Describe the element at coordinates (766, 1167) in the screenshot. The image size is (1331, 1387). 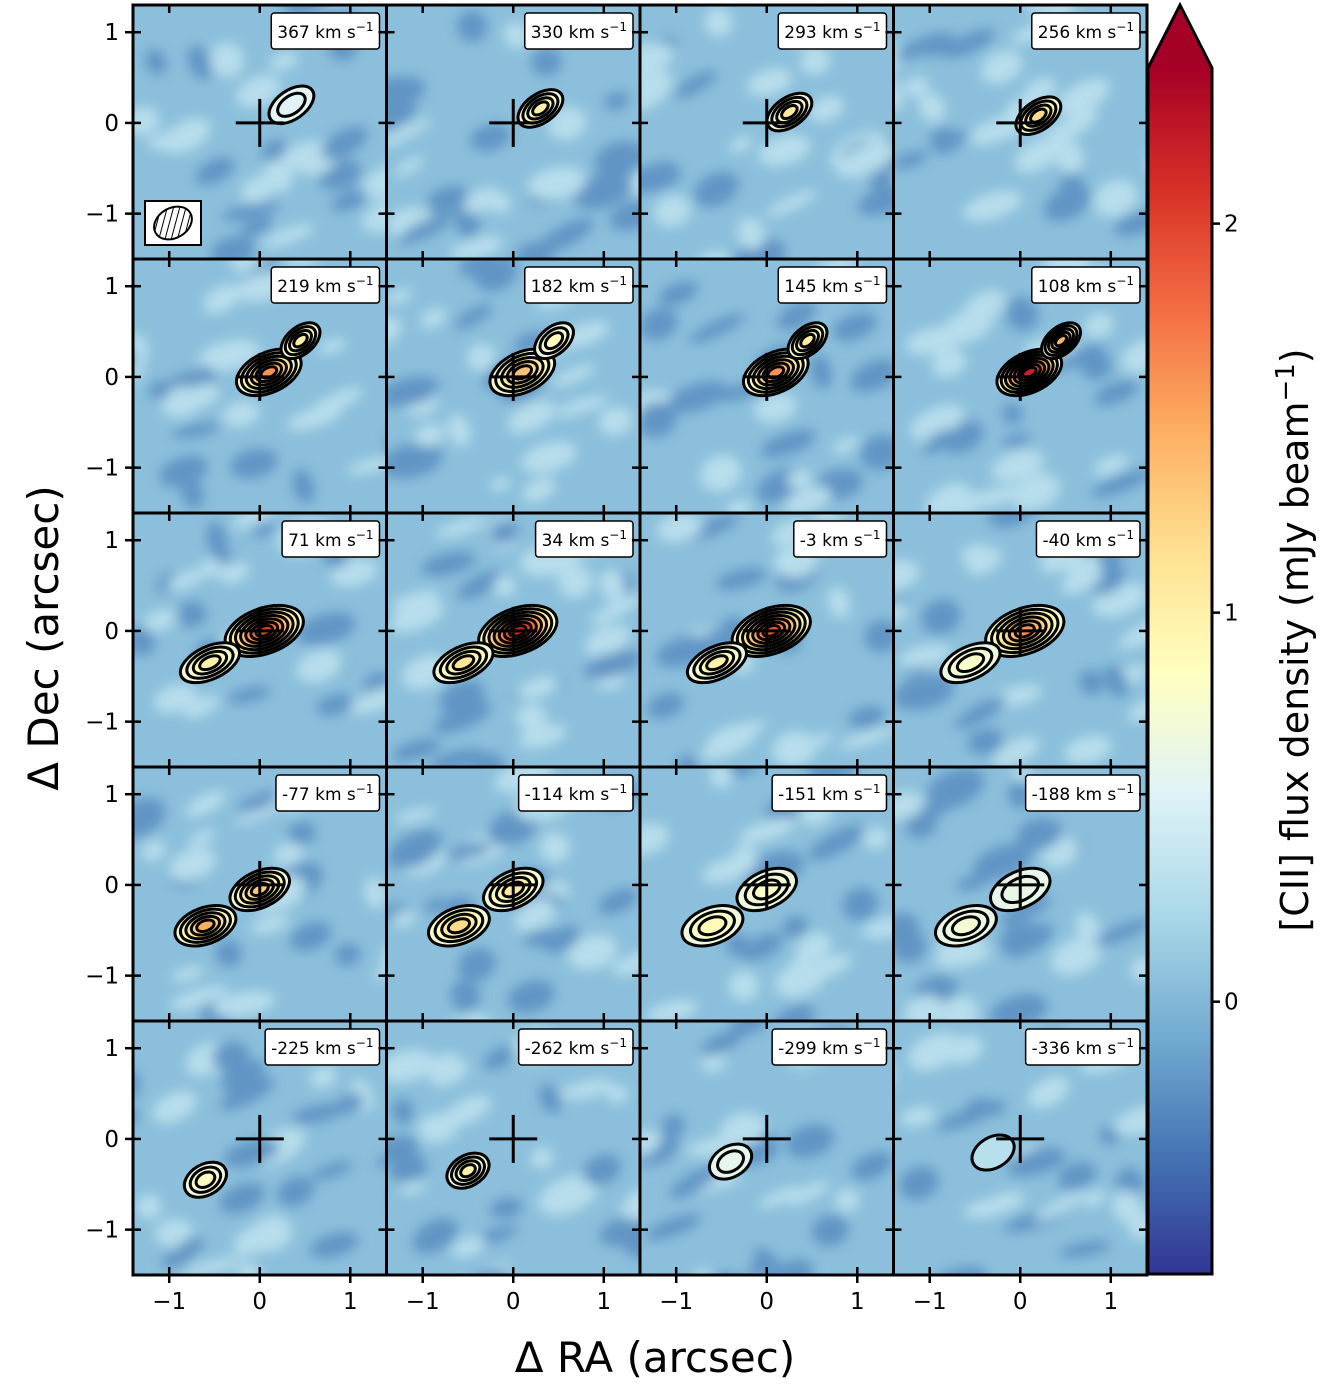
I see `channel-panel: -299 km s−1 −1 0 1` at that location.